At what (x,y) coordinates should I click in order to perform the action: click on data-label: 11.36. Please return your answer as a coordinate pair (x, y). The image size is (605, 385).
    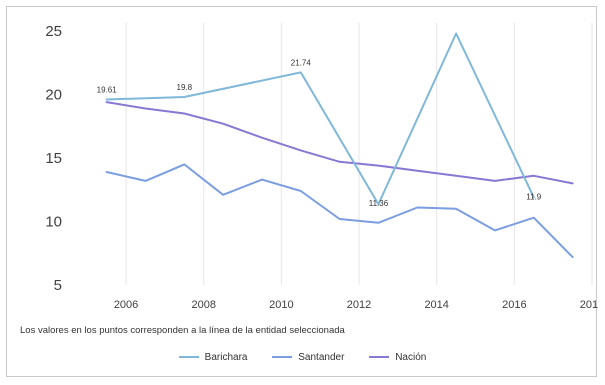
    Looking at the image, I should click on (379, 203).